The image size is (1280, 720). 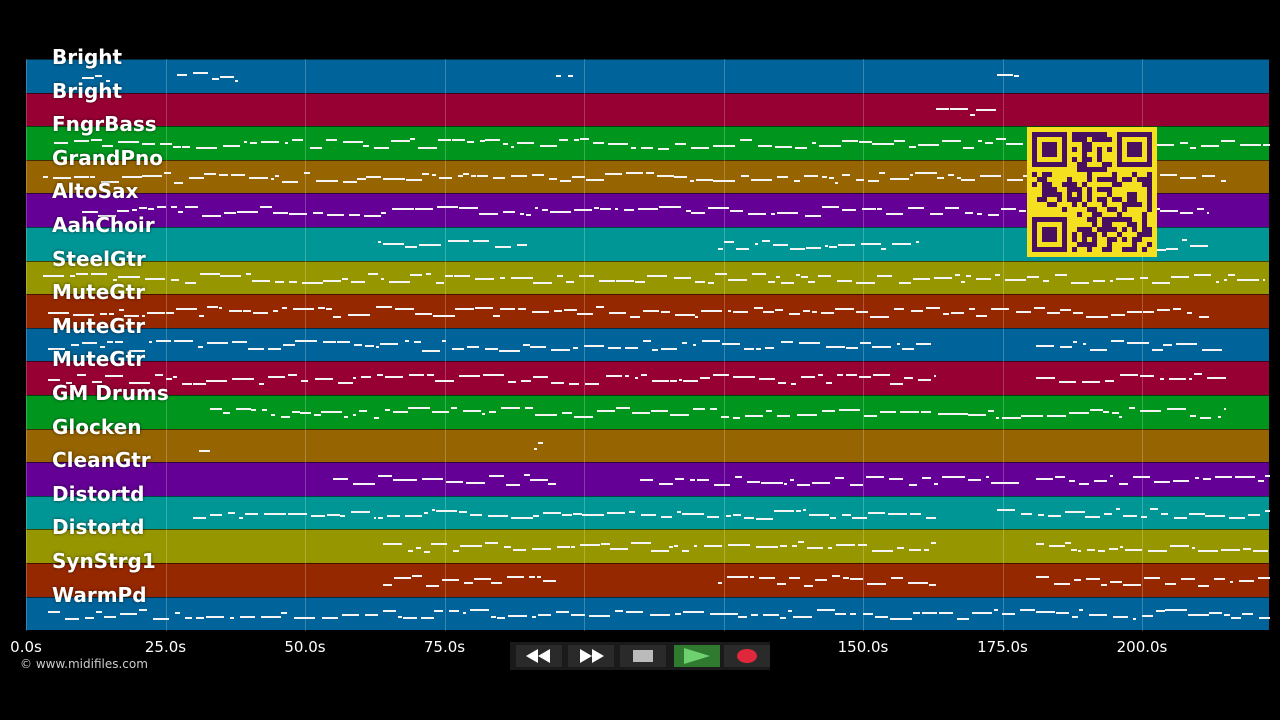 I want to click on fast-forward-button, so click(x=591, y=656).